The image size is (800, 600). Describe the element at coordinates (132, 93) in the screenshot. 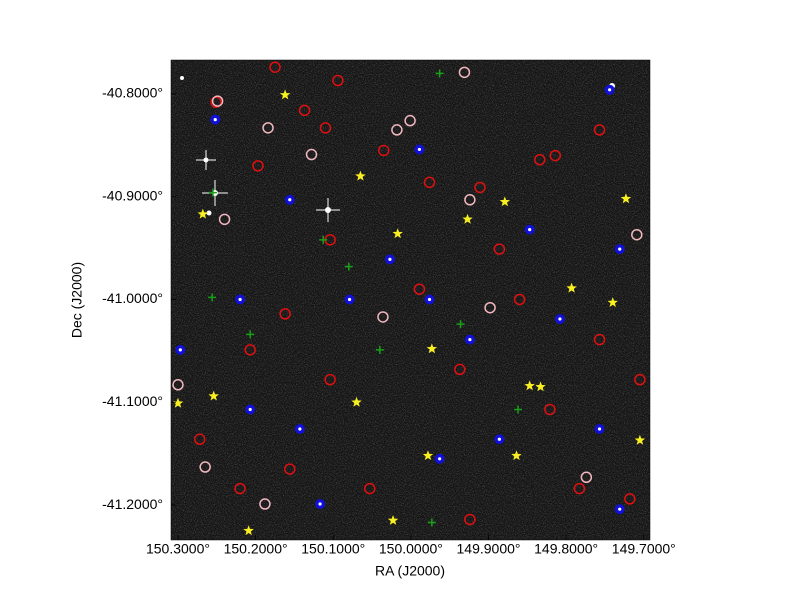

I see `y-tick-label: -40.8000°` at that location.